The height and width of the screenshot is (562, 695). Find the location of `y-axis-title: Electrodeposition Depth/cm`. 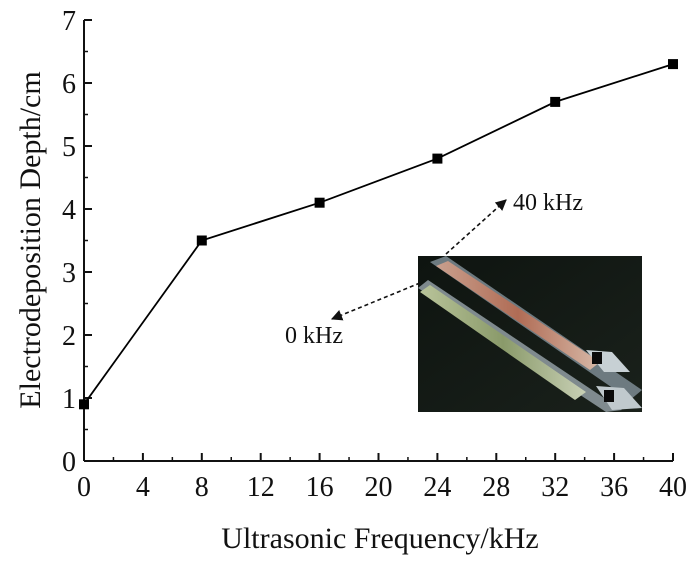

y-axis-title: Electrodeposition Depth/cm is located at coordinates (30, 239).